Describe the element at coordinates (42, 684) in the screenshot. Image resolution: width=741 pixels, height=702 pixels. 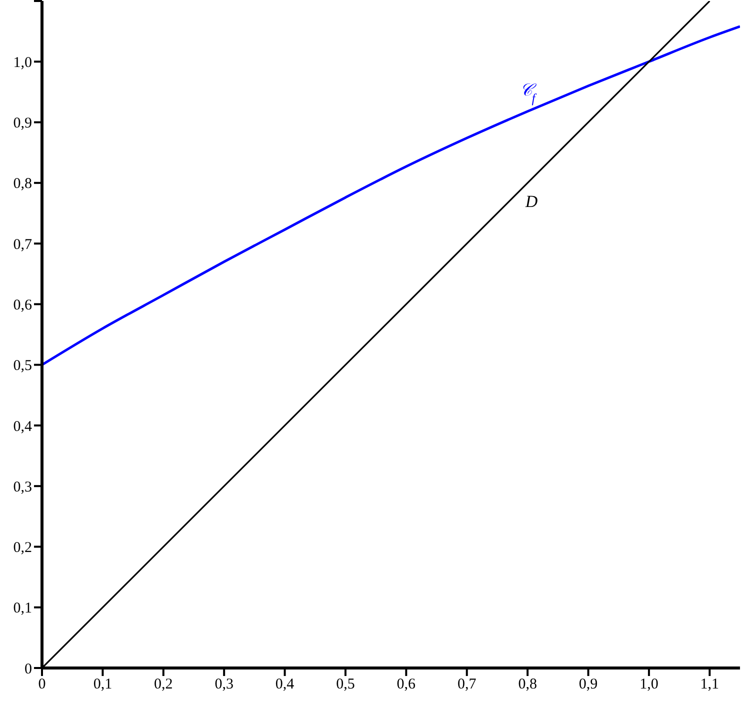
I see `x-tick-label: 0` at that location.